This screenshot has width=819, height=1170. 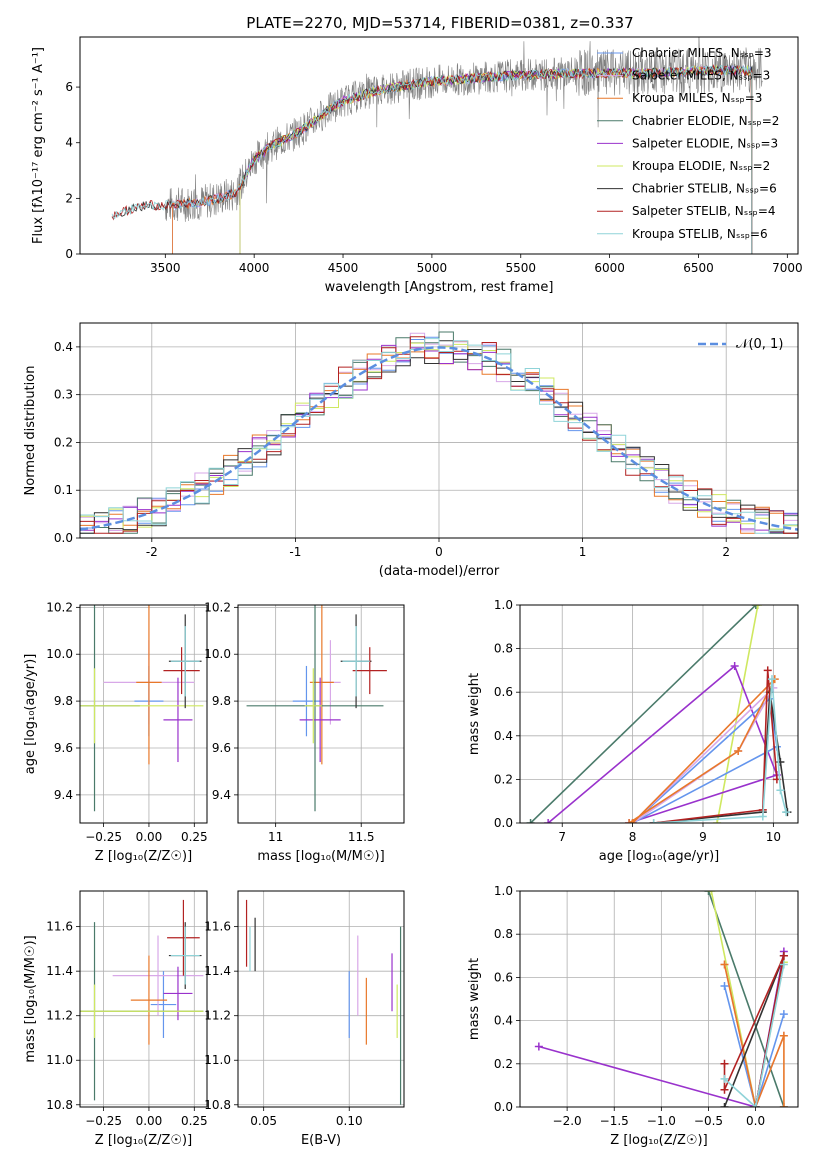 I want to click on x-axis-label: mass [log₁₀(M/M☉)], so click(x=320, y=856).